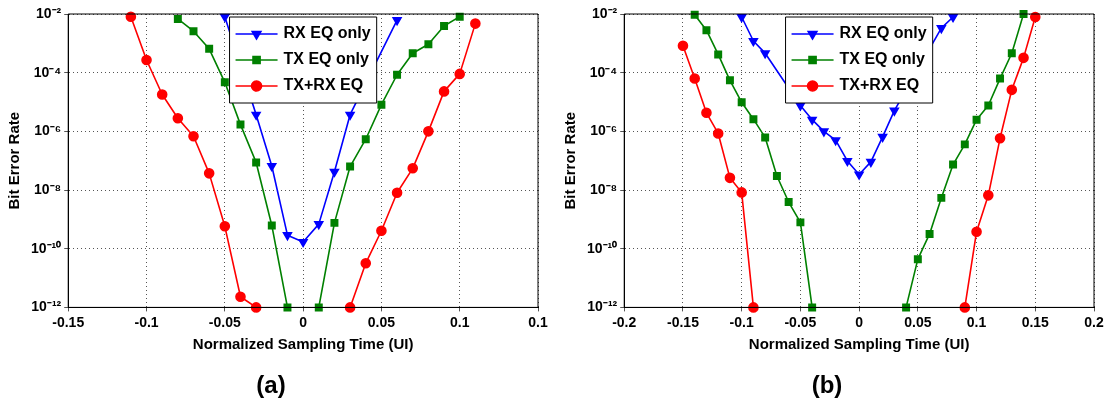  What do you see at coordinates (602, 247) in the screenshot?
I see `y-tick-label: 10⁻¹⁰` at bounding box center [602, 247].